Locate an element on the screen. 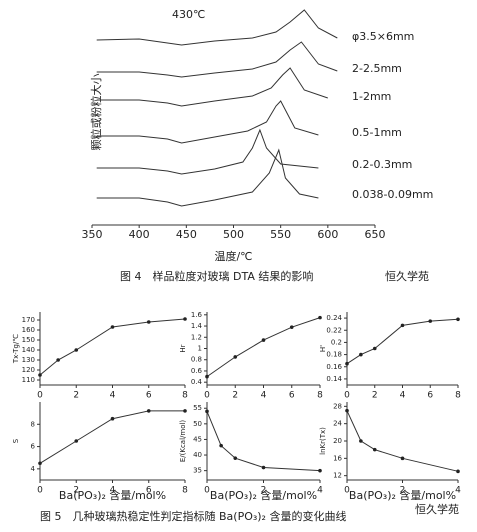 This screenshot has height=532, width=477. y-tick-label: 40 is located at coordinates (197, 455).